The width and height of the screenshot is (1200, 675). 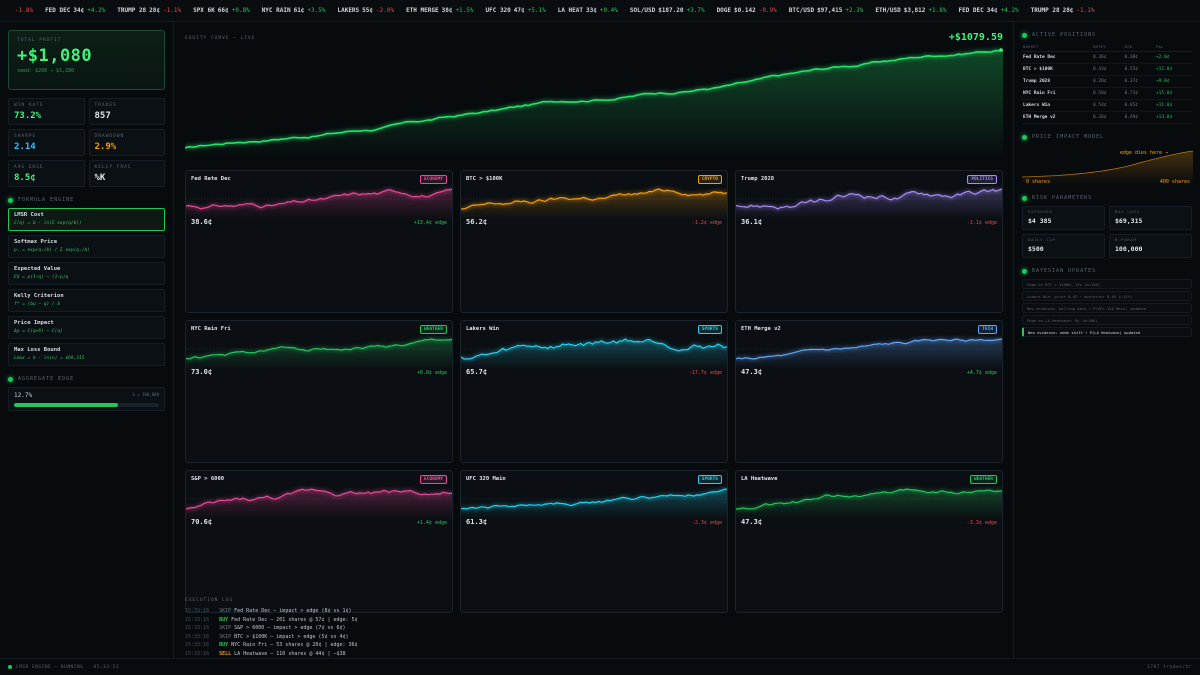 What do you see at coordinates (1150, 246) in the screenshot?
I see `risk-card: B-PARAM 100,000` at bounding box center [1150, 246].